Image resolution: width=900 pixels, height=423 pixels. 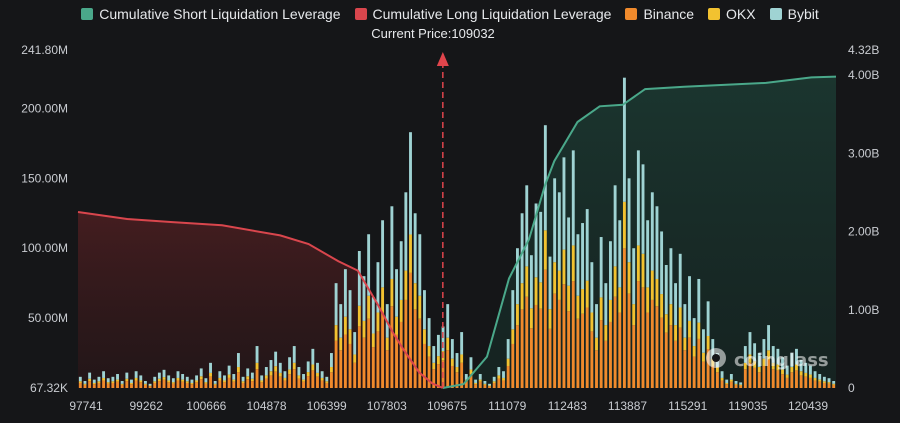 I want to click on legend-swatch-okx, so click(x=714, y=14).